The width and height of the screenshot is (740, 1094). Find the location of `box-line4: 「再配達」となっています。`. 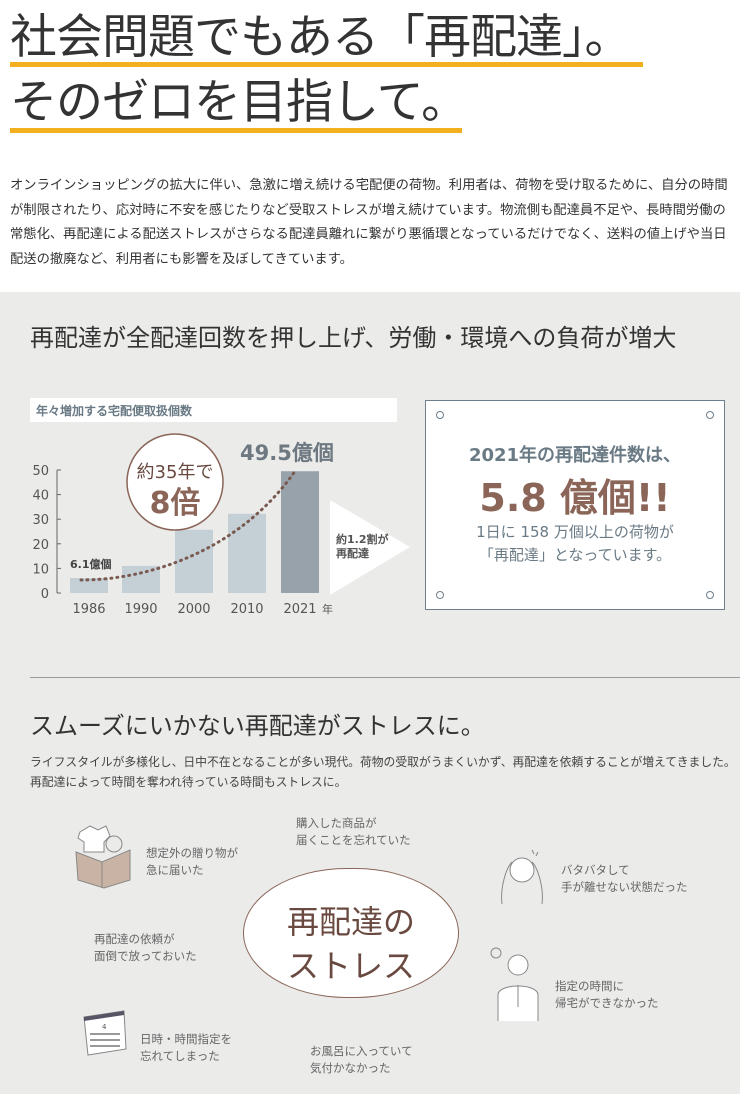

box-line4: 「再配達」となっています。 is located at coordinates (575, 555).